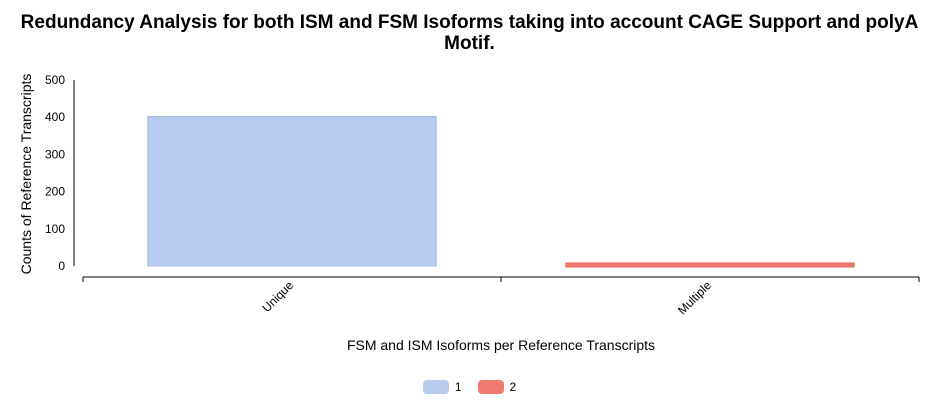 The image size is (939, 400). I want to click on legend-item-1: 1, so click(442, 387).